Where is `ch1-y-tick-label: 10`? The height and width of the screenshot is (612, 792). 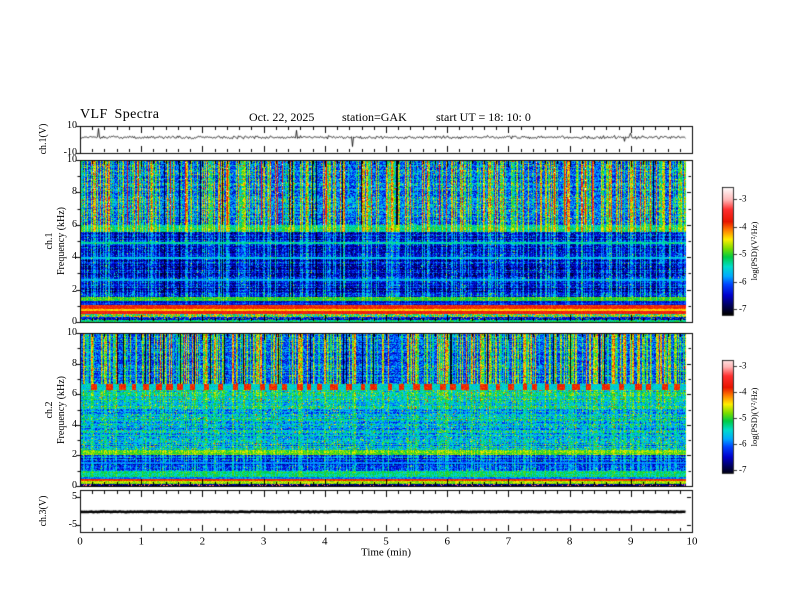
ch1-y-tick-label: 10 is located at coordinates (72, 125).